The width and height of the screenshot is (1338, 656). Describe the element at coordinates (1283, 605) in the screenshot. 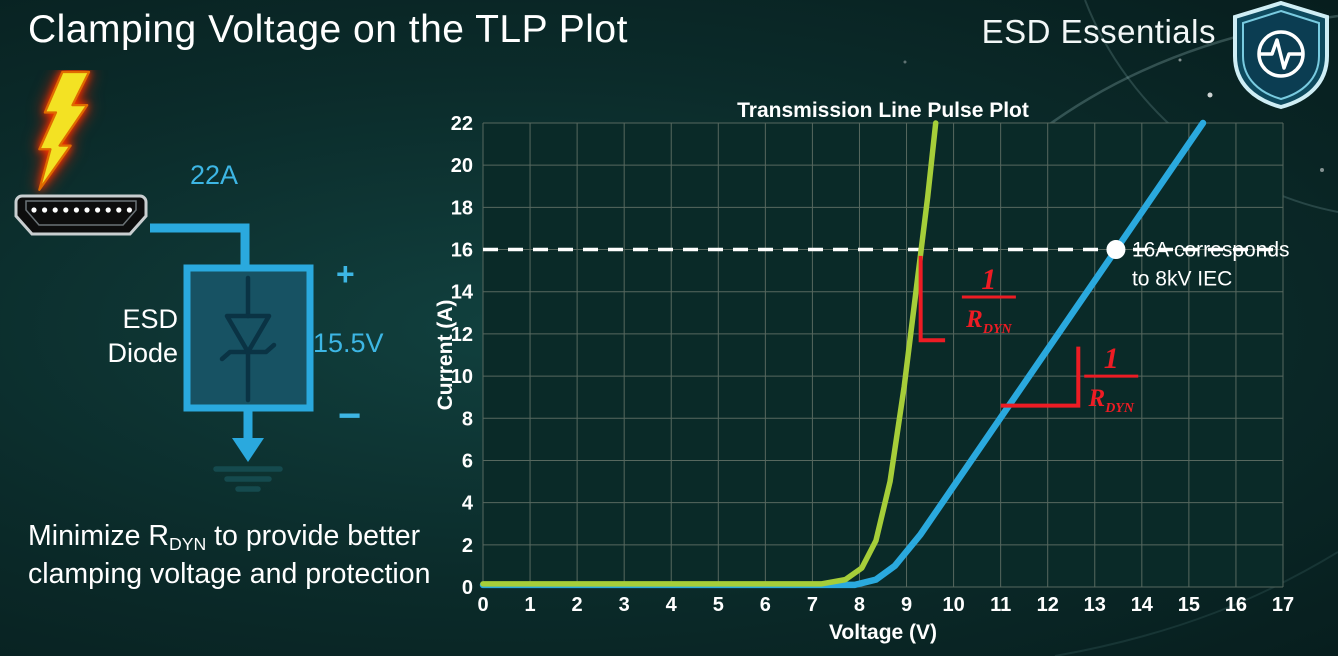

I see `x-tick-label: 17` at that location.